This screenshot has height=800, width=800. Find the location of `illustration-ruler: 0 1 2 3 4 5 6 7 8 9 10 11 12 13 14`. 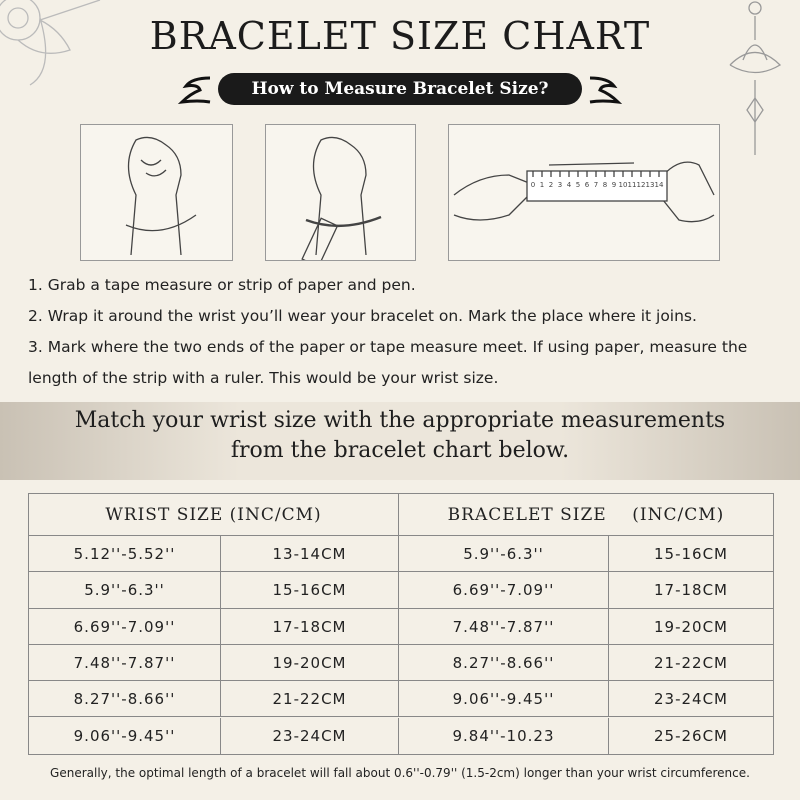

illustration-ruler: 0 1 2 3 4 5 6 7 8 9 10 11 12 13 14 is located at coordinates (584, 192).